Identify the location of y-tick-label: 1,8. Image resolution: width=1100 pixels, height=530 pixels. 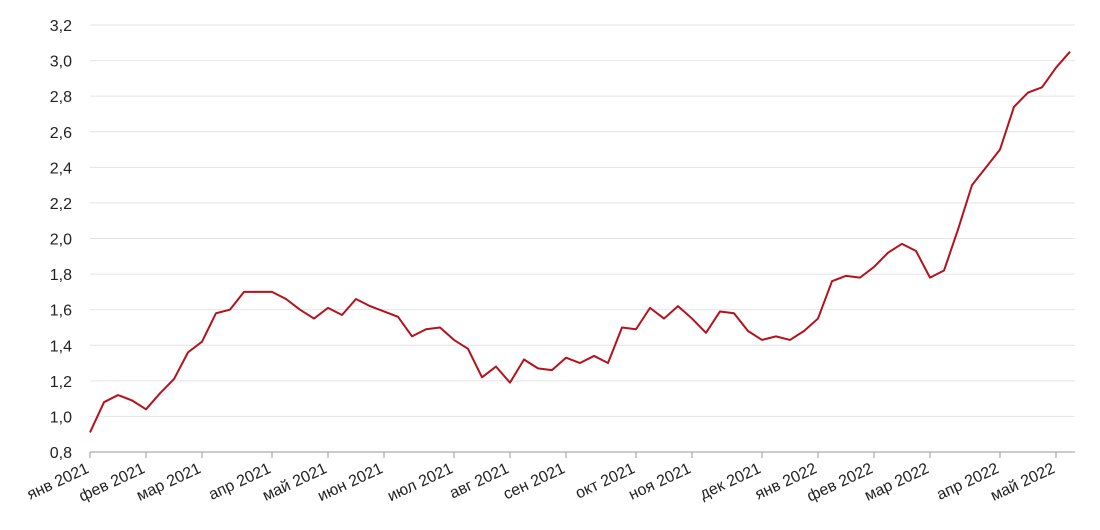
(61, 275).